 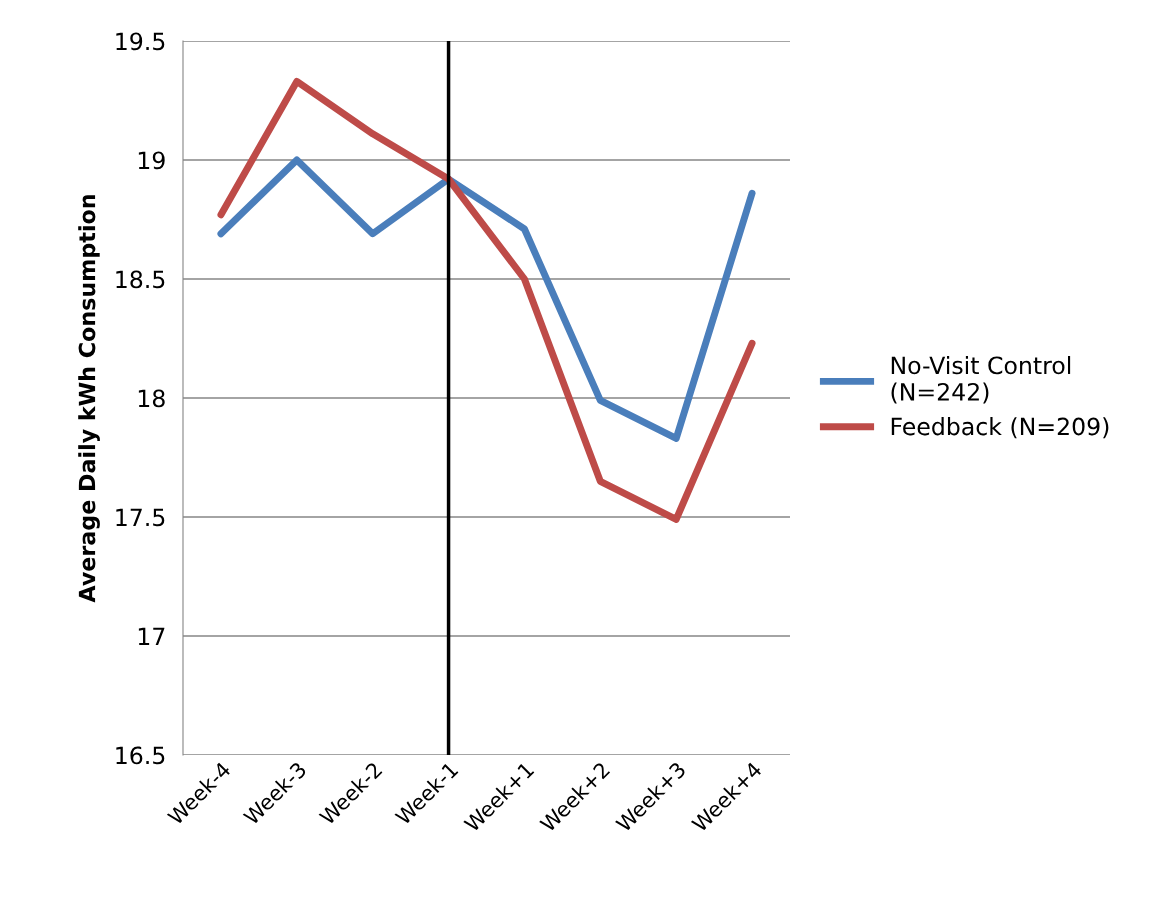 What do you see at coordinates (140, 517) in the screenshot?
I see `y-tick-label: 17.5` at bounding box center [140, 517].